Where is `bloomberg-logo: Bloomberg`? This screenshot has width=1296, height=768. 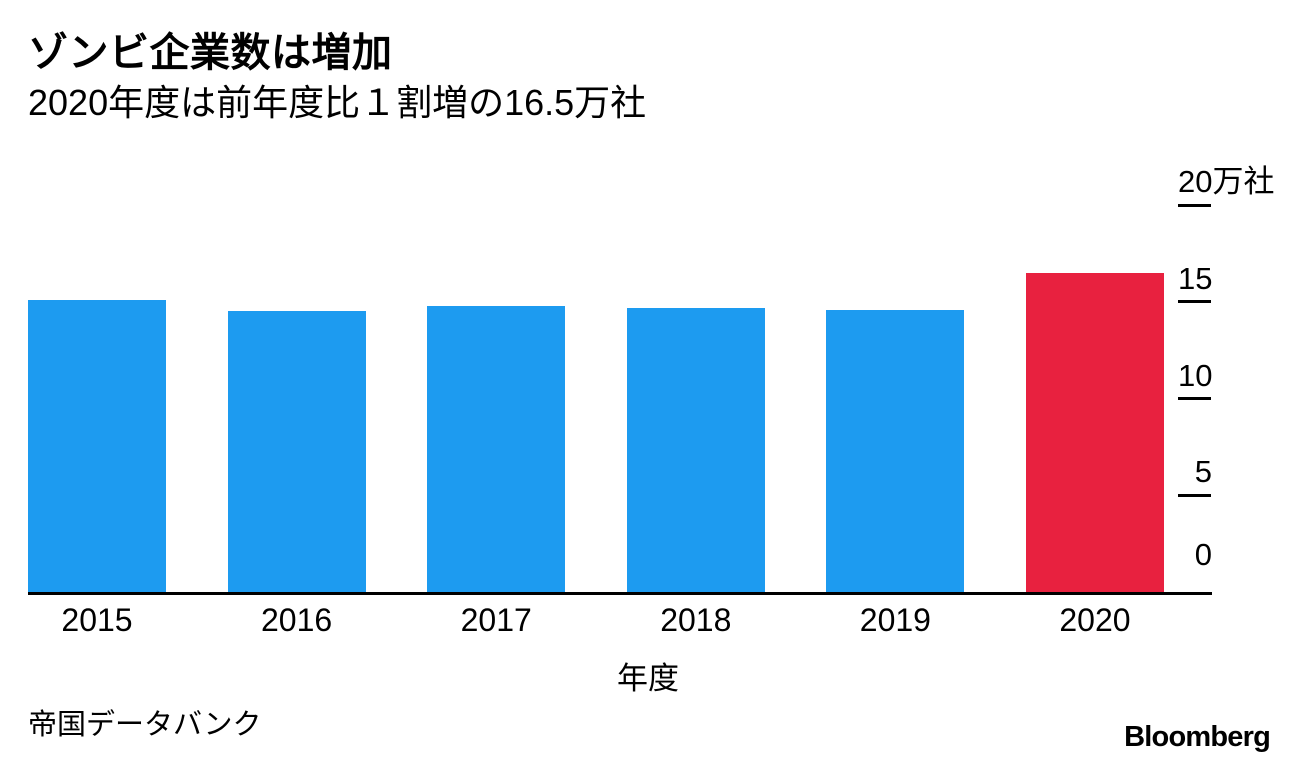 bloomberg-logo: Bloomberg is located at coordinates (1197, 737).